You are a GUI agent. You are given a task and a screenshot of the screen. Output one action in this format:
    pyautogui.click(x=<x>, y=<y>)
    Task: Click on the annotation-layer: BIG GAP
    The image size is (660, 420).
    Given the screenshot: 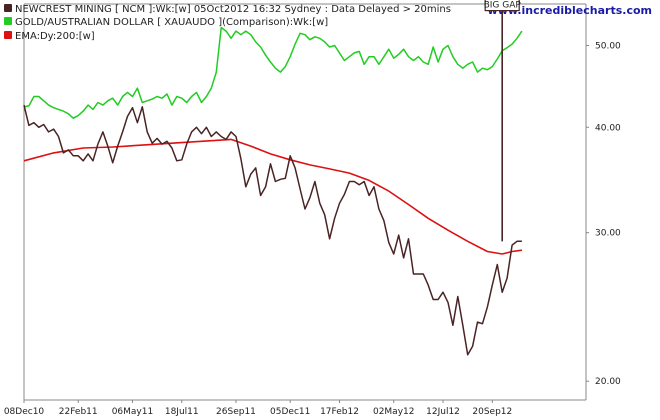 What is the action you would take?
    pyautogui.click(x=503, y=121)
    